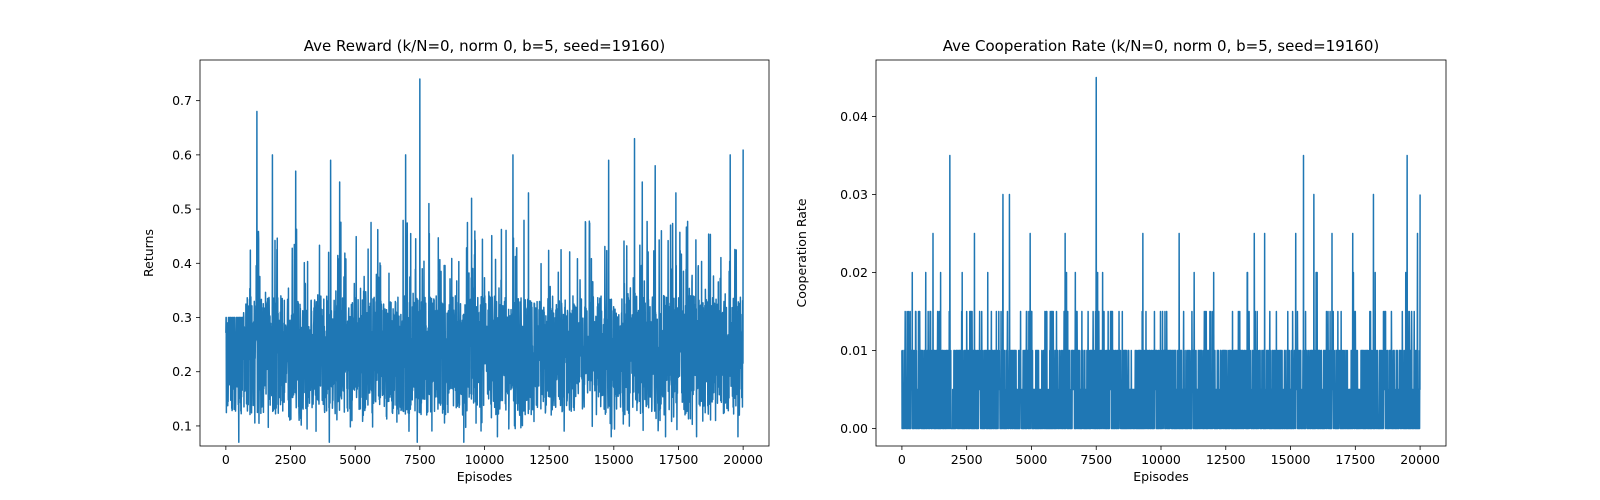 This screenshot has height=500, width=1600. What do you see at coordinates (182, 209) in the screenshot?
I see `reward-ytick-label: 0.5` at bounding box center [182, 209].